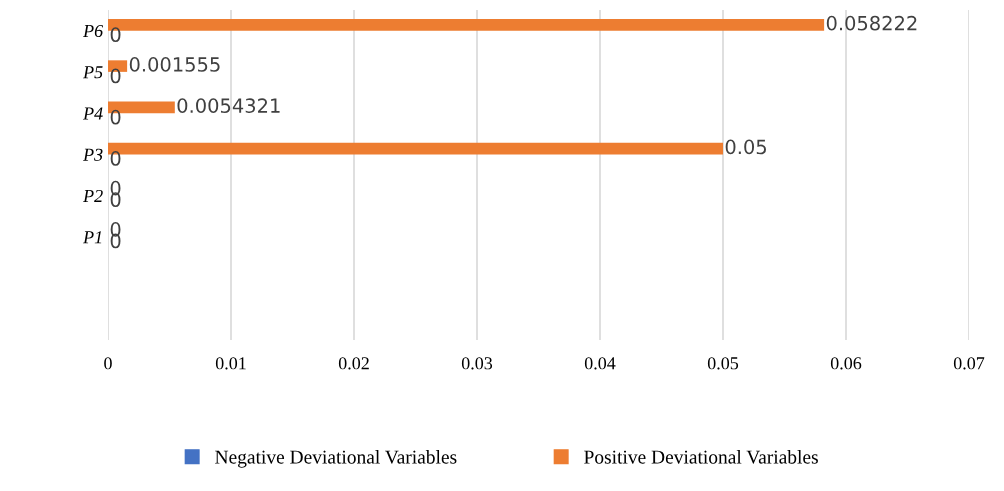 The image size is (1004, 491). What do you see at coordinates (228, 105) in the screenshot?
I see `data-label: 0.0054321` at bounding box center [228, 105].